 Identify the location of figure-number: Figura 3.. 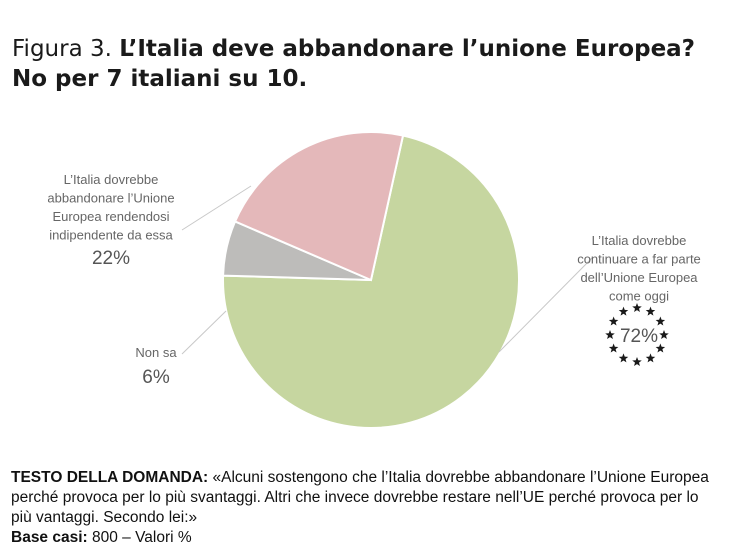
(62, 49).